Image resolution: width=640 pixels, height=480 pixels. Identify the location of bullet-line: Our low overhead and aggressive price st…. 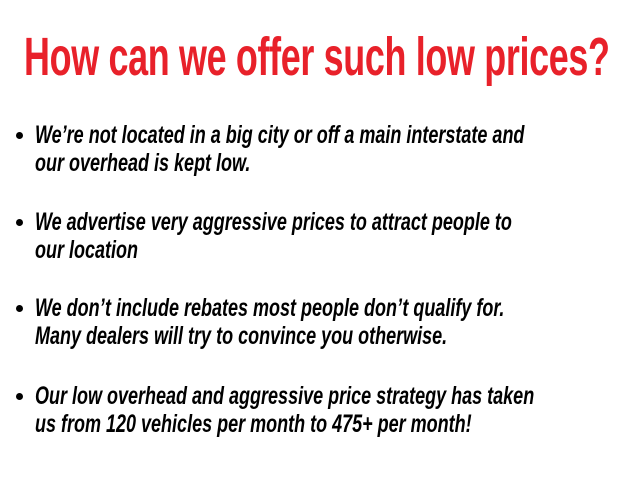
(285, 396).